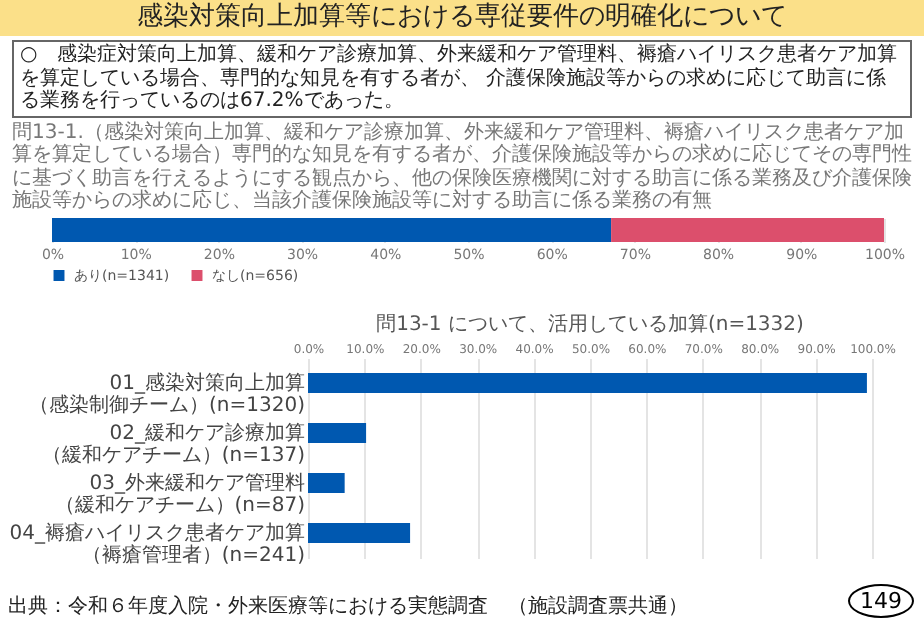  I want to click on chart-title: 問13-1 について、活用している加算(n=1332), so click(590, 323).